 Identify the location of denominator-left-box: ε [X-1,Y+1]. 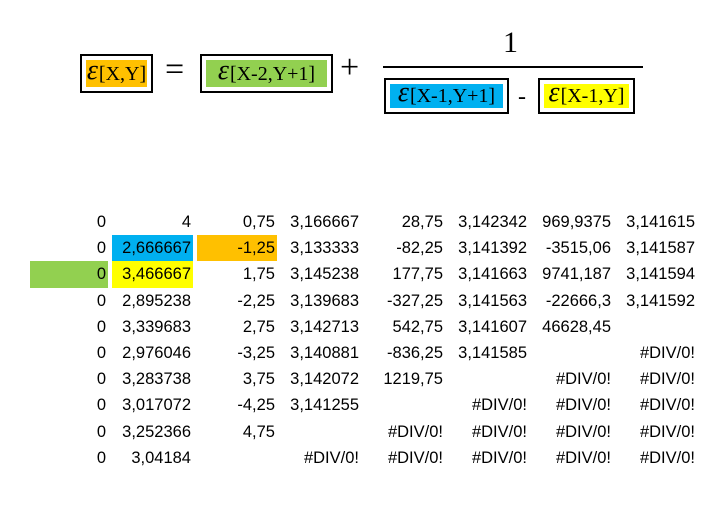
(446, 96).